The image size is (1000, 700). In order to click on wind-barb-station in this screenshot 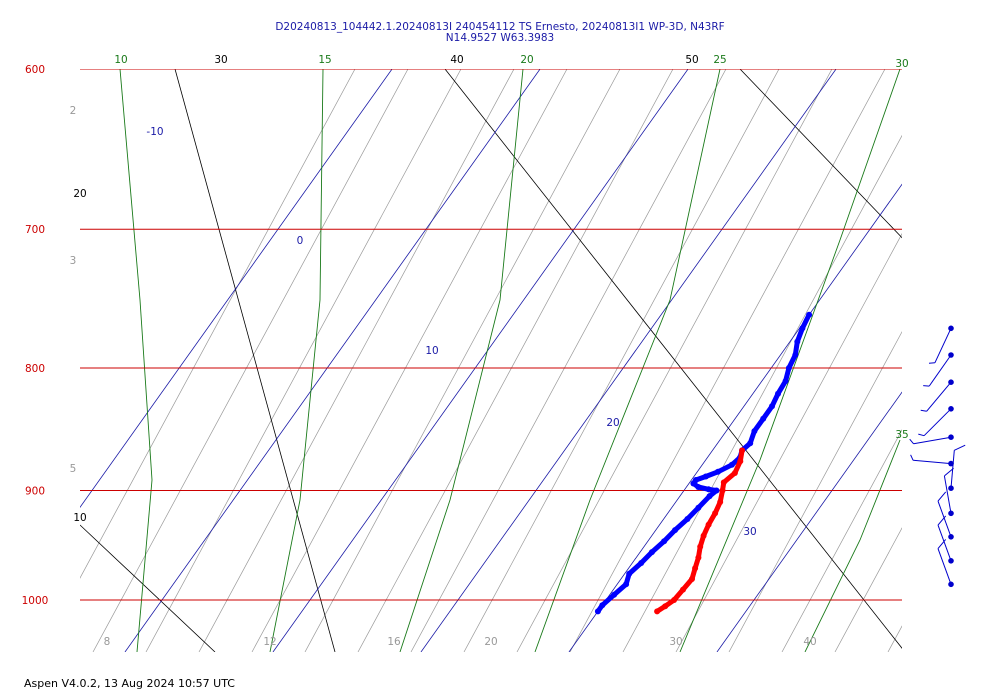, I will do `click(951, 463)`.